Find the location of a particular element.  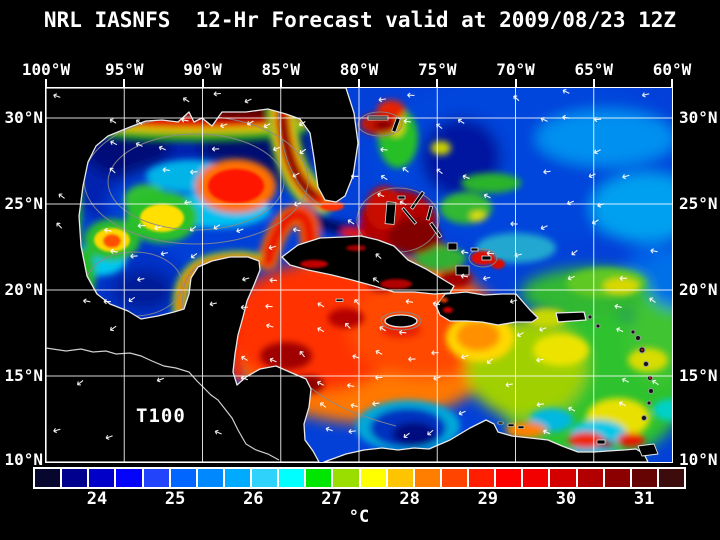

lon-tick-label: 100°W is located at coordinates (46, 69).